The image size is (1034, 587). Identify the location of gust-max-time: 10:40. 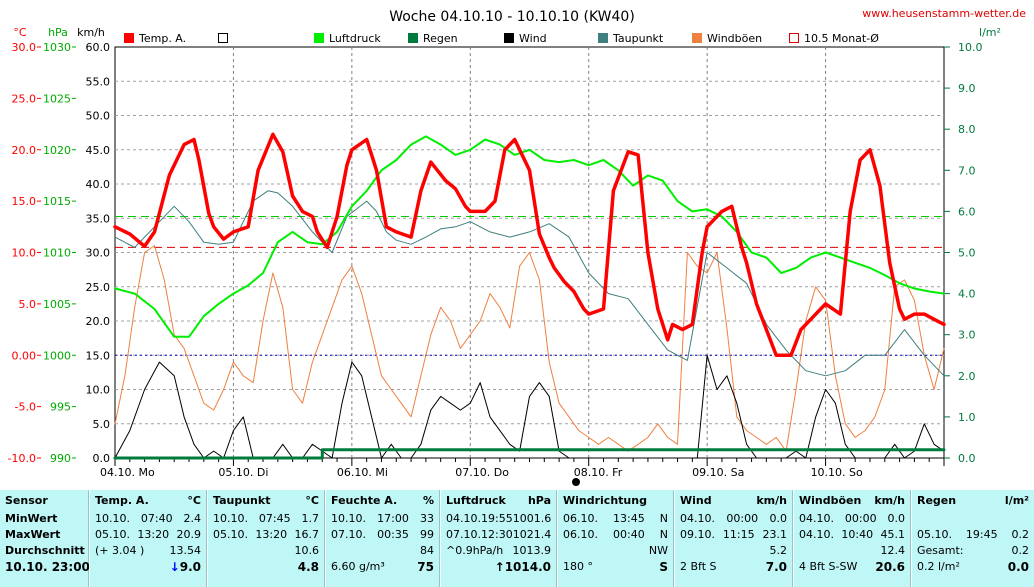
(857, 534).